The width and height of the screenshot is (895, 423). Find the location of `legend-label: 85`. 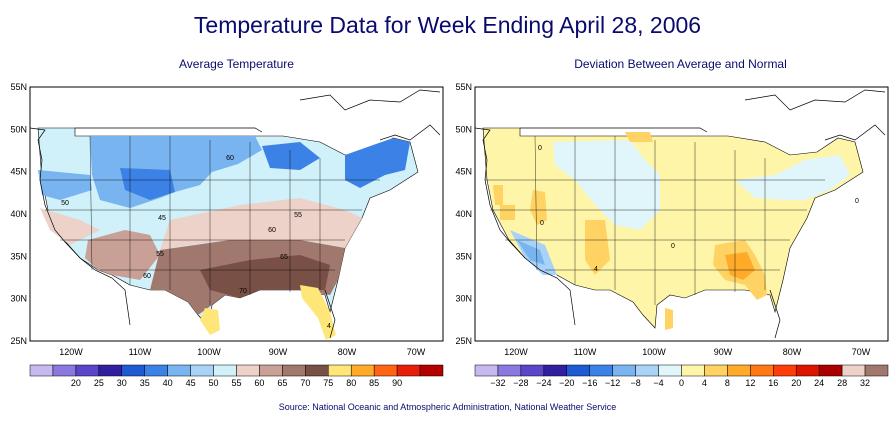

legend-label: 85 is located at coordinates (374, 383).